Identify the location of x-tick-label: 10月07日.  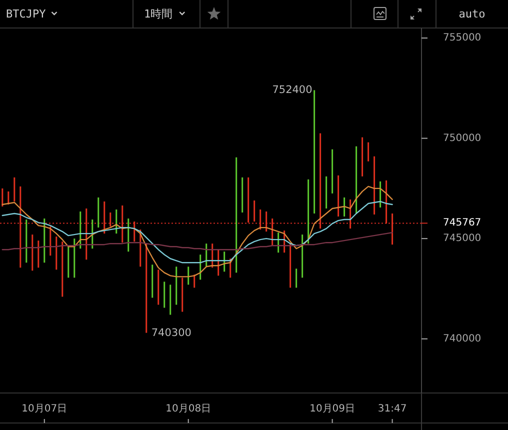
(45, 409).